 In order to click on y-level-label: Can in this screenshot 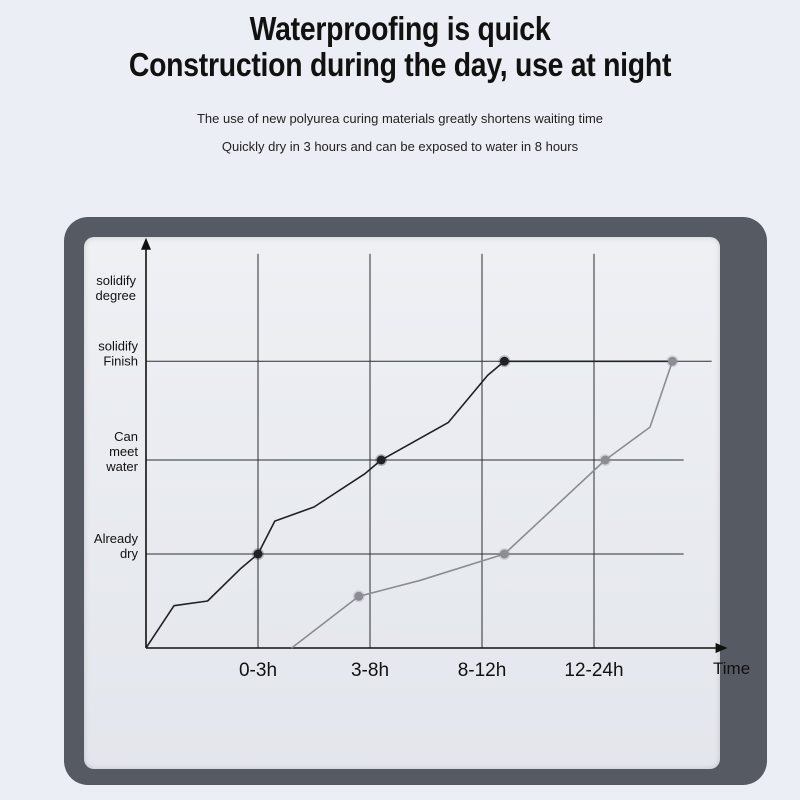, I will do `click(126, 436)`.